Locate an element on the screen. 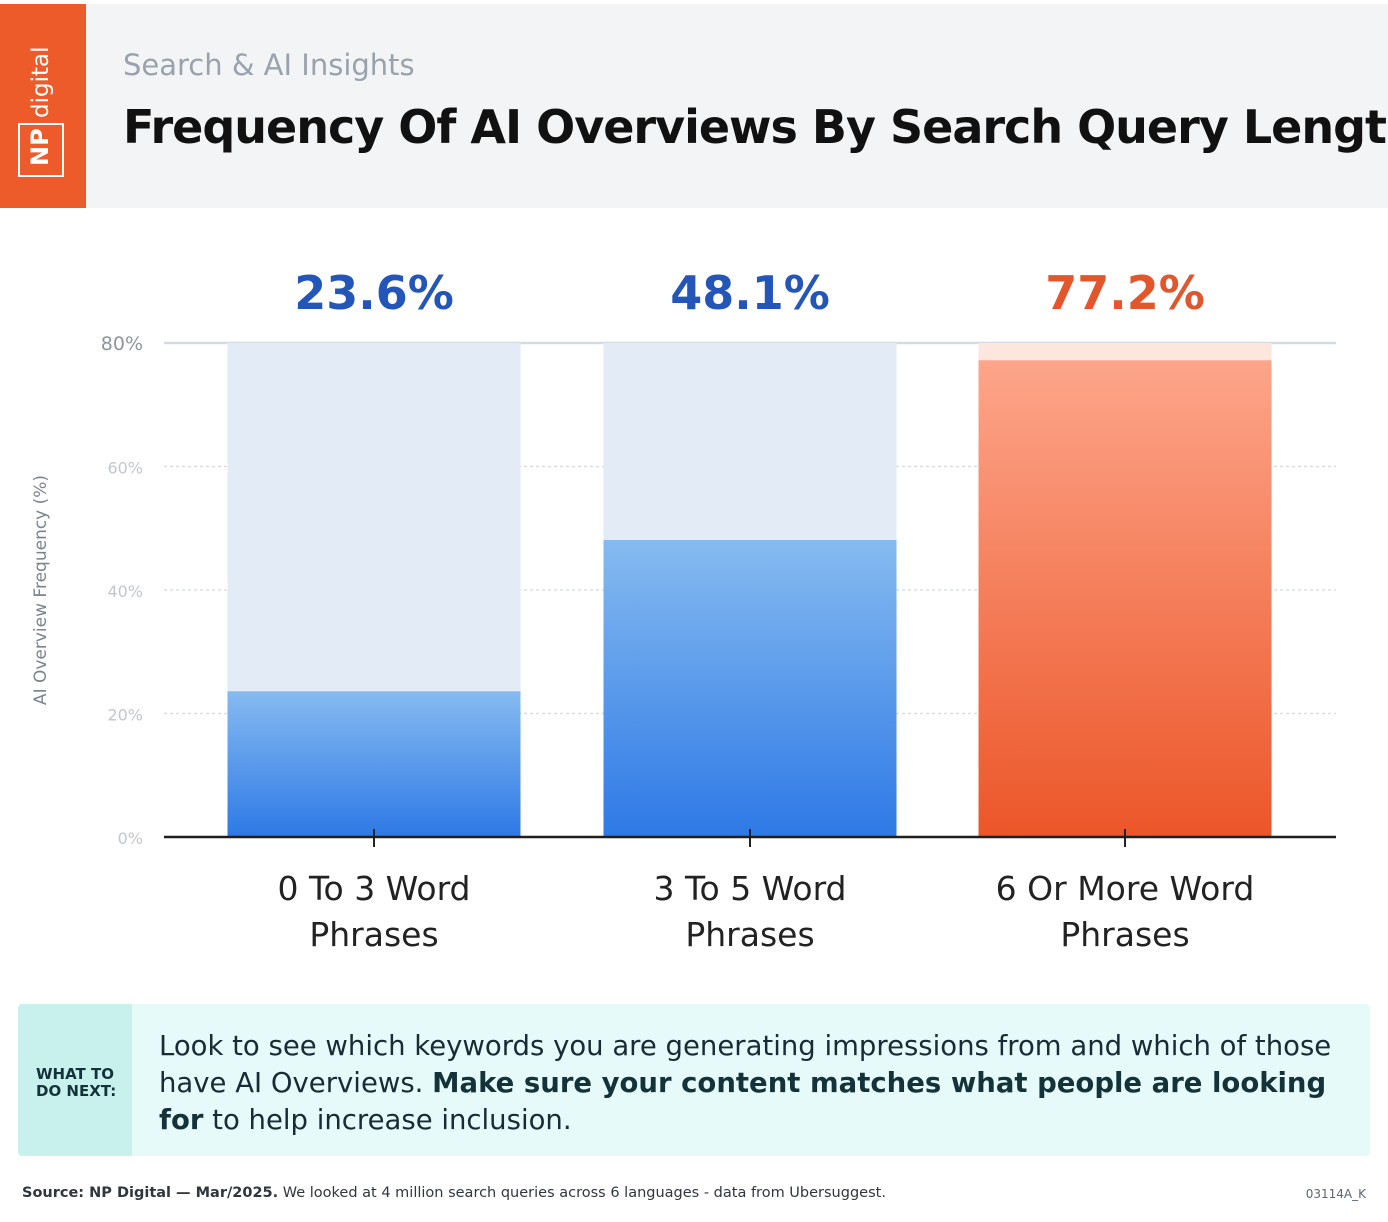 The height and width of the screenshot is (1222, 1388). subtitle: Search & AI Insights is located at coordinates (269, 65).